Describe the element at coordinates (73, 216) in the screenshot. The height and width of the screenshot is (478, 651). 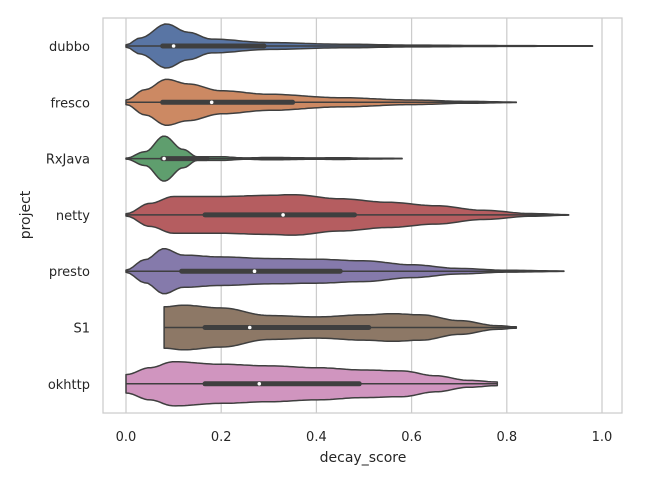
I see `y-tick-label: netty` at that location.